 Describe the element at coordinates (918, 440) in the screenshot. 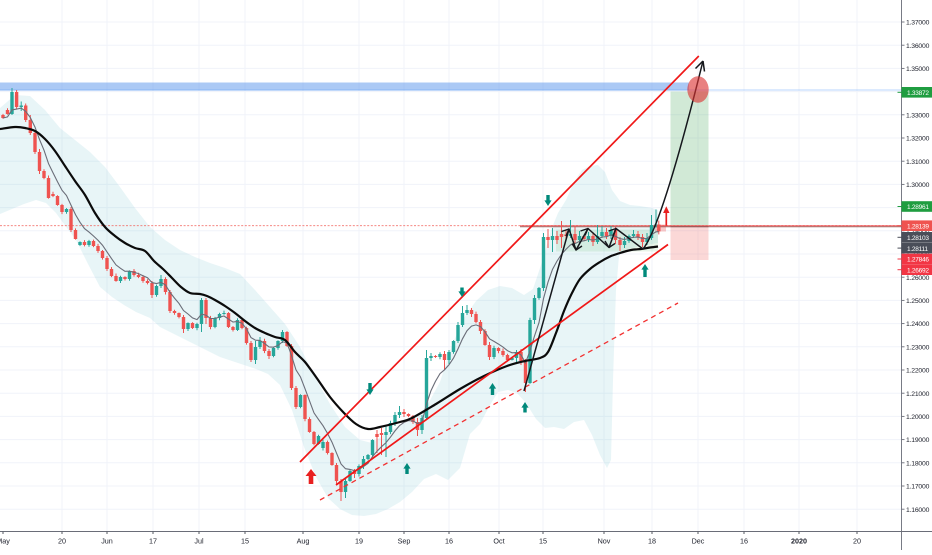

I see `svg-text: 1.19000` at that location.